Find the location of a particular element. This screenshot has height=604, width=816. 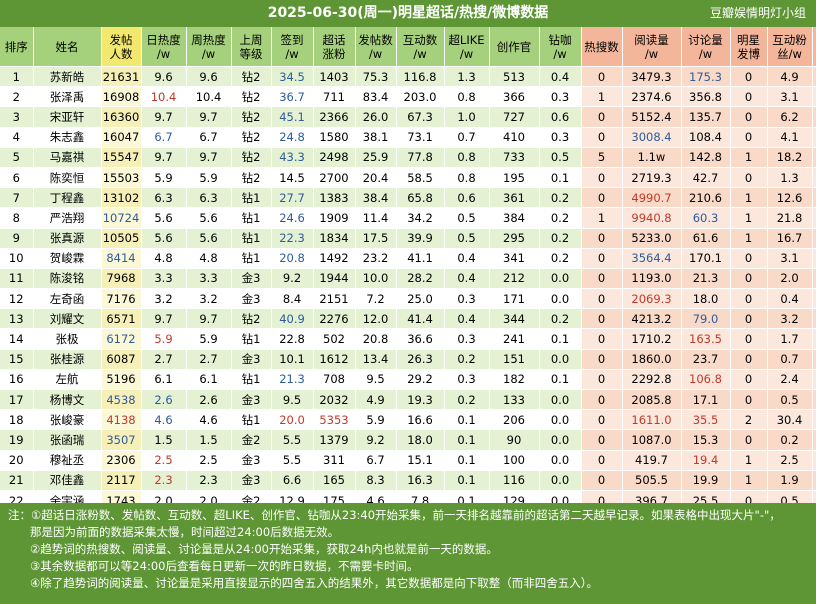

cell-checkin: 14.5 is located at coordinates (292, 178).